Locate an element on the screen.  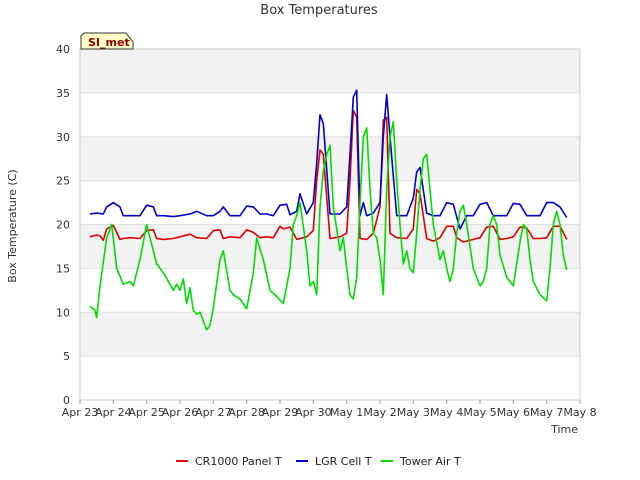
legend-label: LGR Cell T is located at coordinates (343, 461).